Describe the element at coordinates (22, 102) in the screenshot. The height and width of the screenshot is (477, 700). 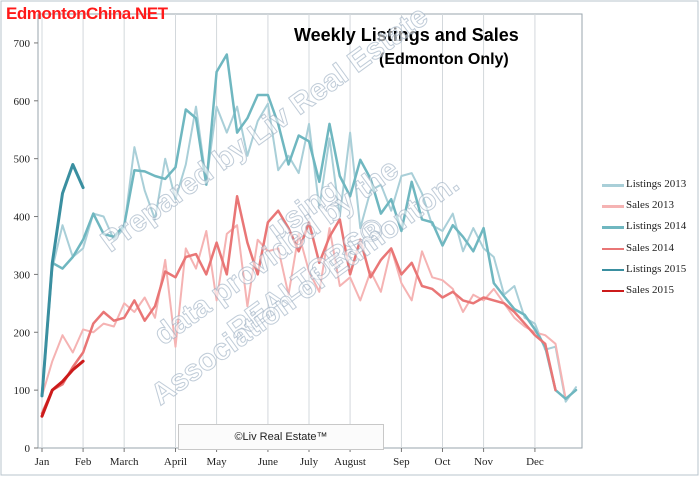
I see `y-tick-label: 600` at that location.